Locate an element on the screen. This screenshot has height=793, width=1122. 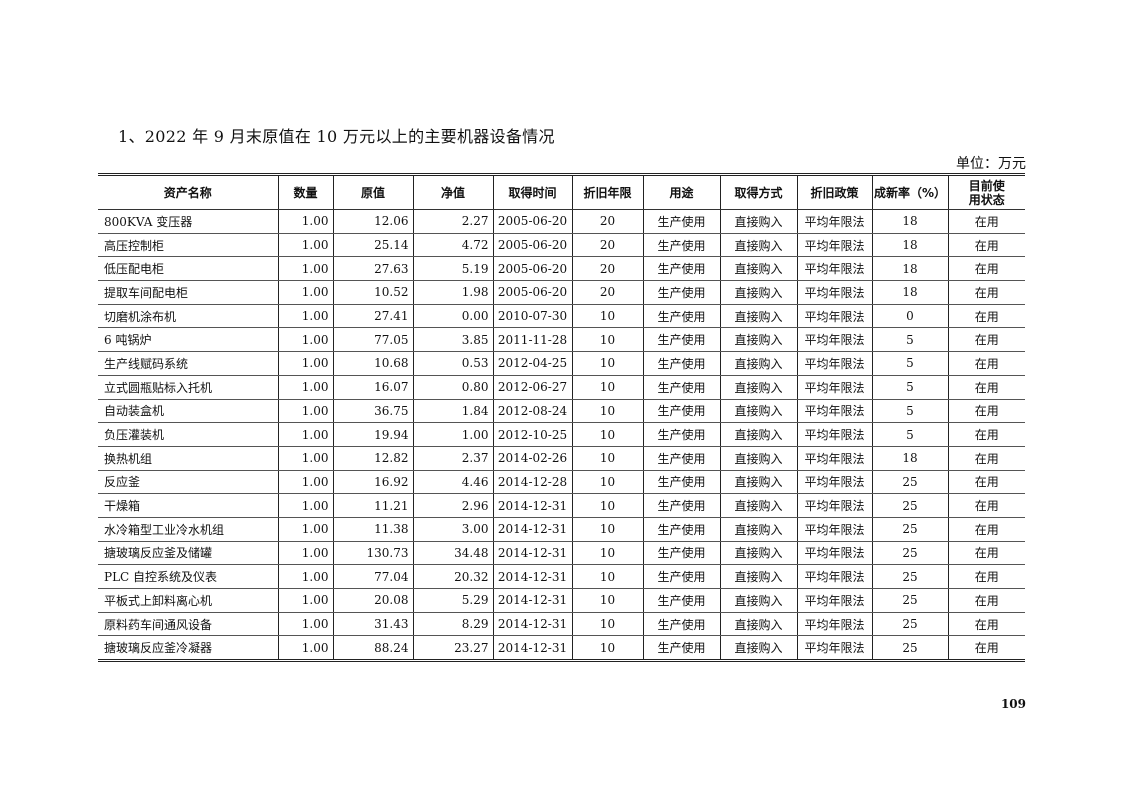
cell-acquired-date: 2012-04-25 is located at coordinates (533, 363).